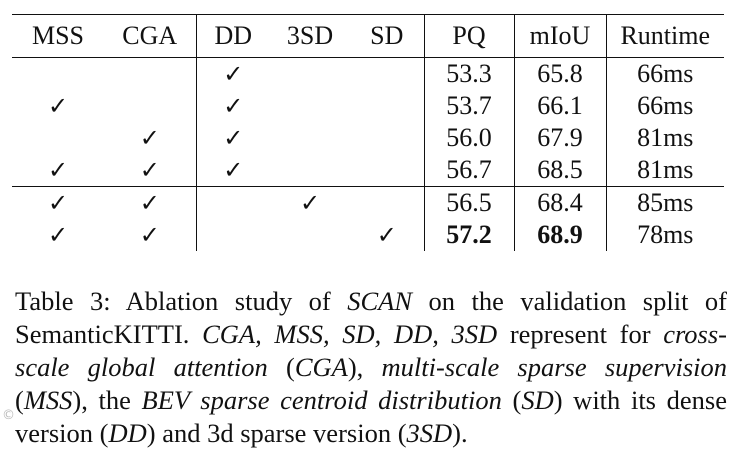 The height and width of the screenshot is (450, 739). I want to click on caption-mss-full: multi-scale sparse su­pervision, so click(554, 366).